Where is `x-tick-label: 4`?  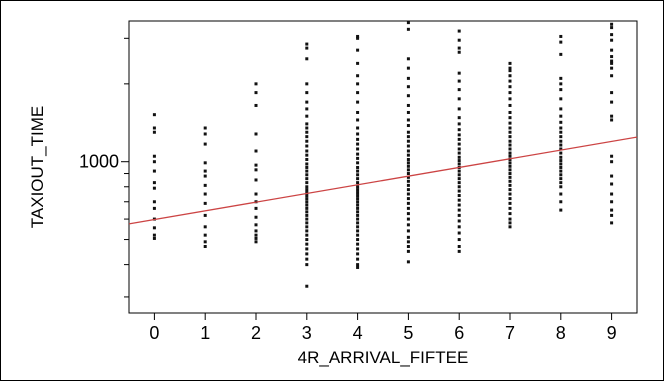 x-tick-label: 4 is located at coordinates (358, 333).